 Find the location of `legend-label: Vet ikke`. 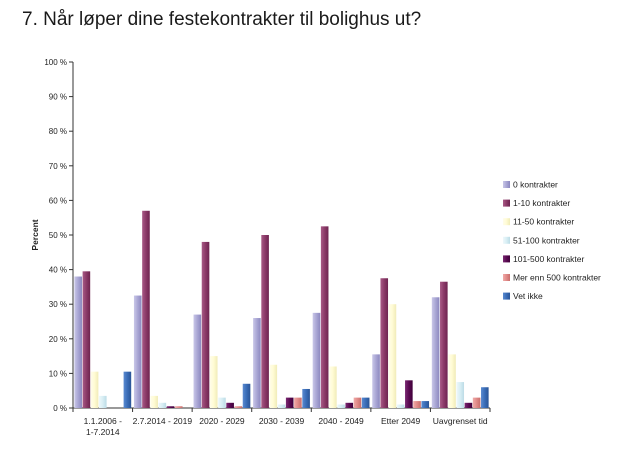

legend-label: Vet ikke is located at coordinates (528, 296).